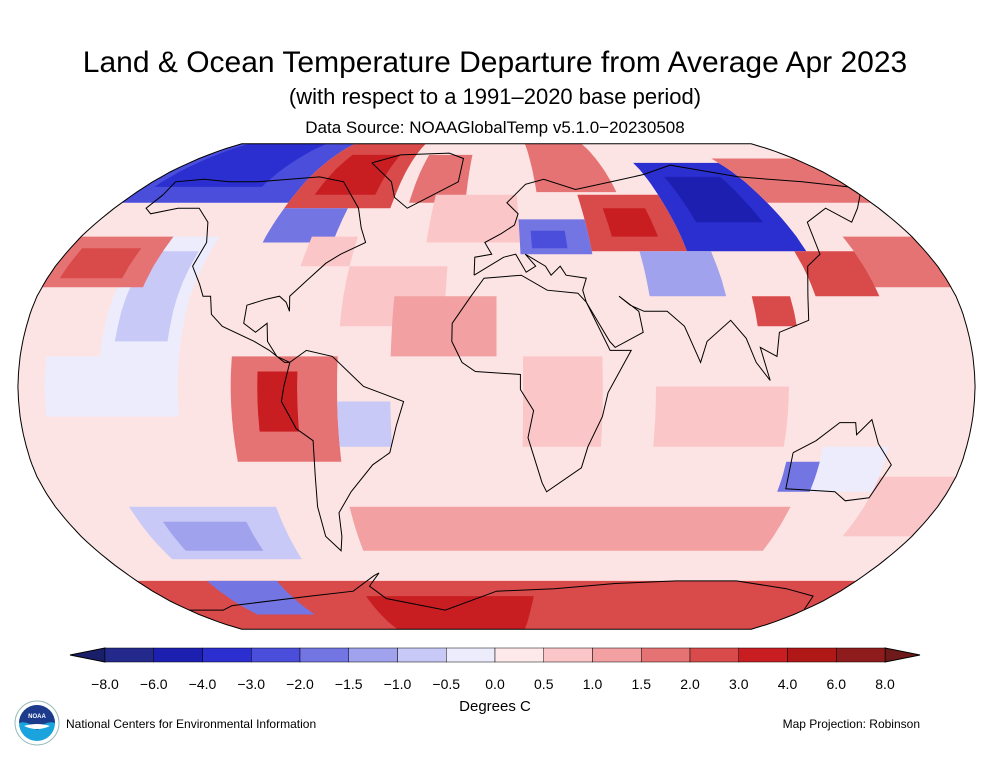  Describe the element at coordinates (87, 655) in the screenshot. I see `colorbar-under-arrow` at that location.